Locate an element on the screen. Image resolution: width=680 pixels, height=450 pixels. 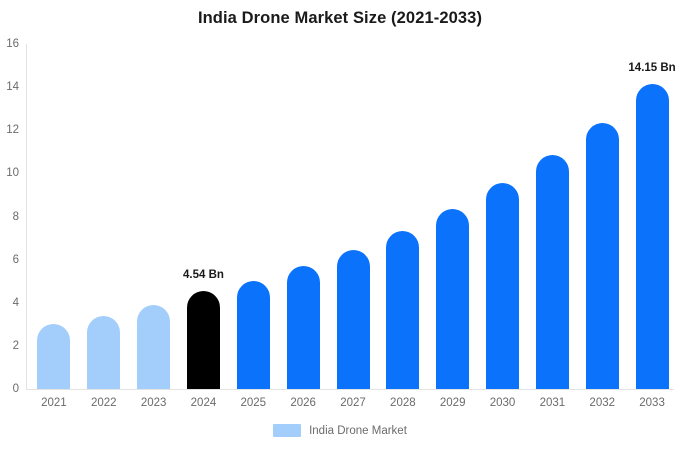
y-axis-tick-label: 16 is located at coordinates (12, 44).